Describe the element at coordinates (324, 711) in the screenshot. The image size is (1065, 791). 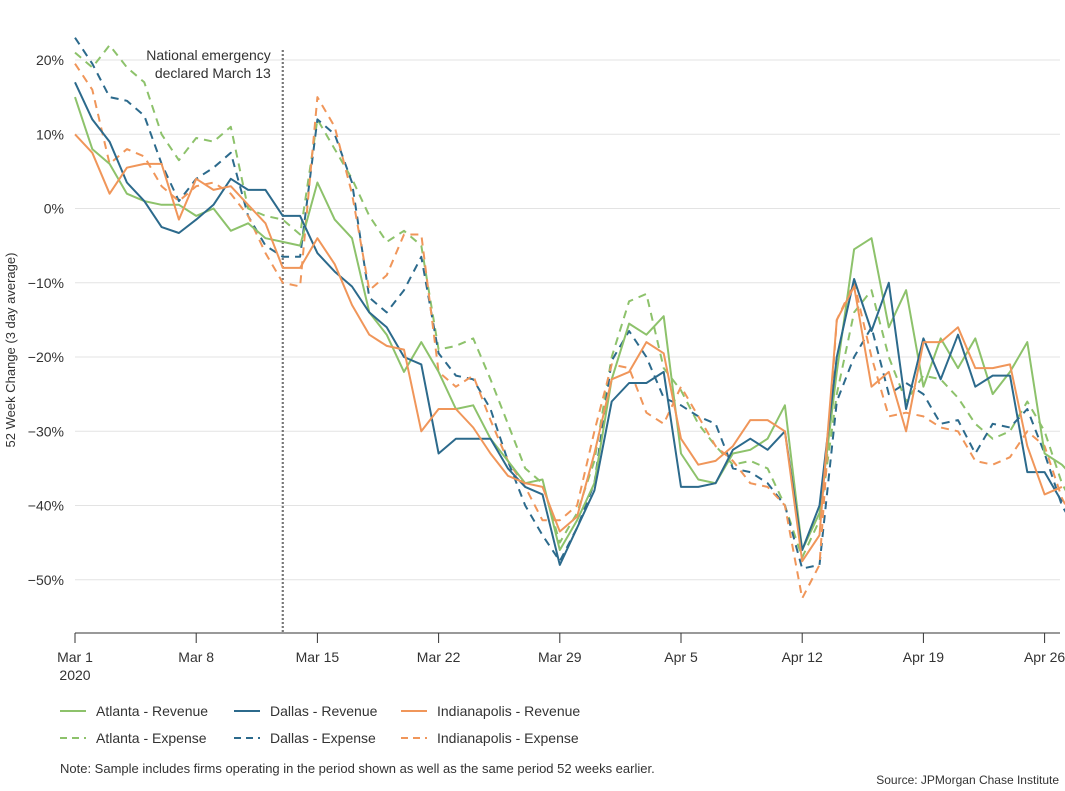
I see `legend-label: Dallas - Revenue` at that location.